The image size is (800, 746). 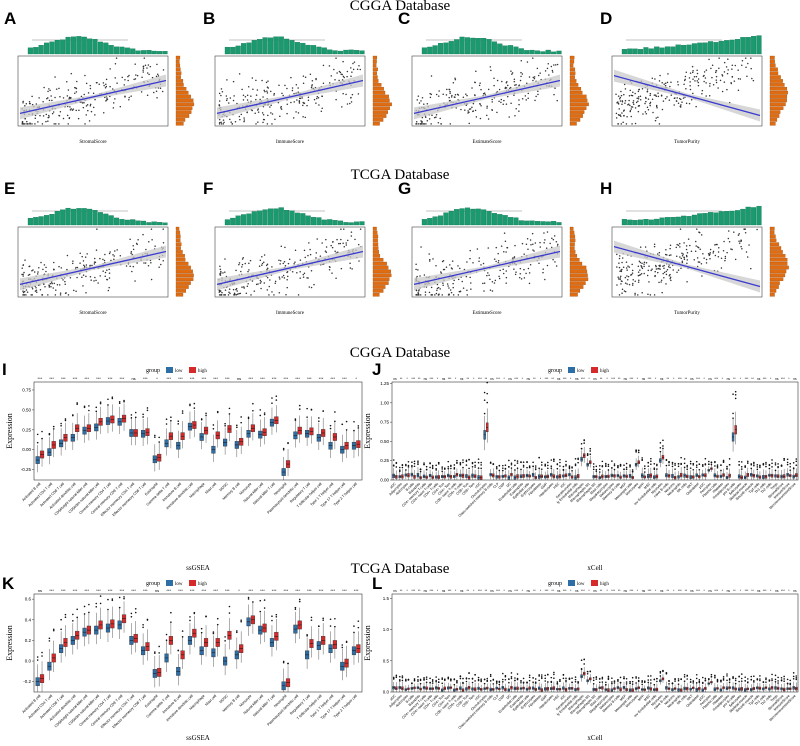 What do you see at coordinates (8, 583) in the screenshot?
I see `panel-label-k: K` at bounding box center [8, 583].